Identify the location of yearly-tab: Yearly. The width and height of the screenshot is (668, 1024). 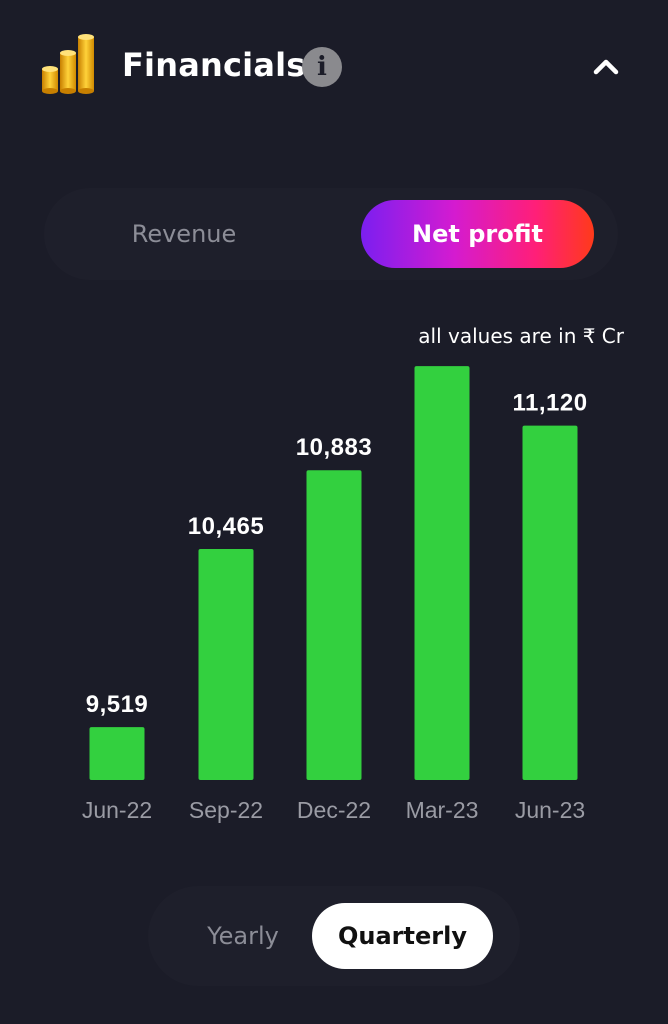
(243, 936).